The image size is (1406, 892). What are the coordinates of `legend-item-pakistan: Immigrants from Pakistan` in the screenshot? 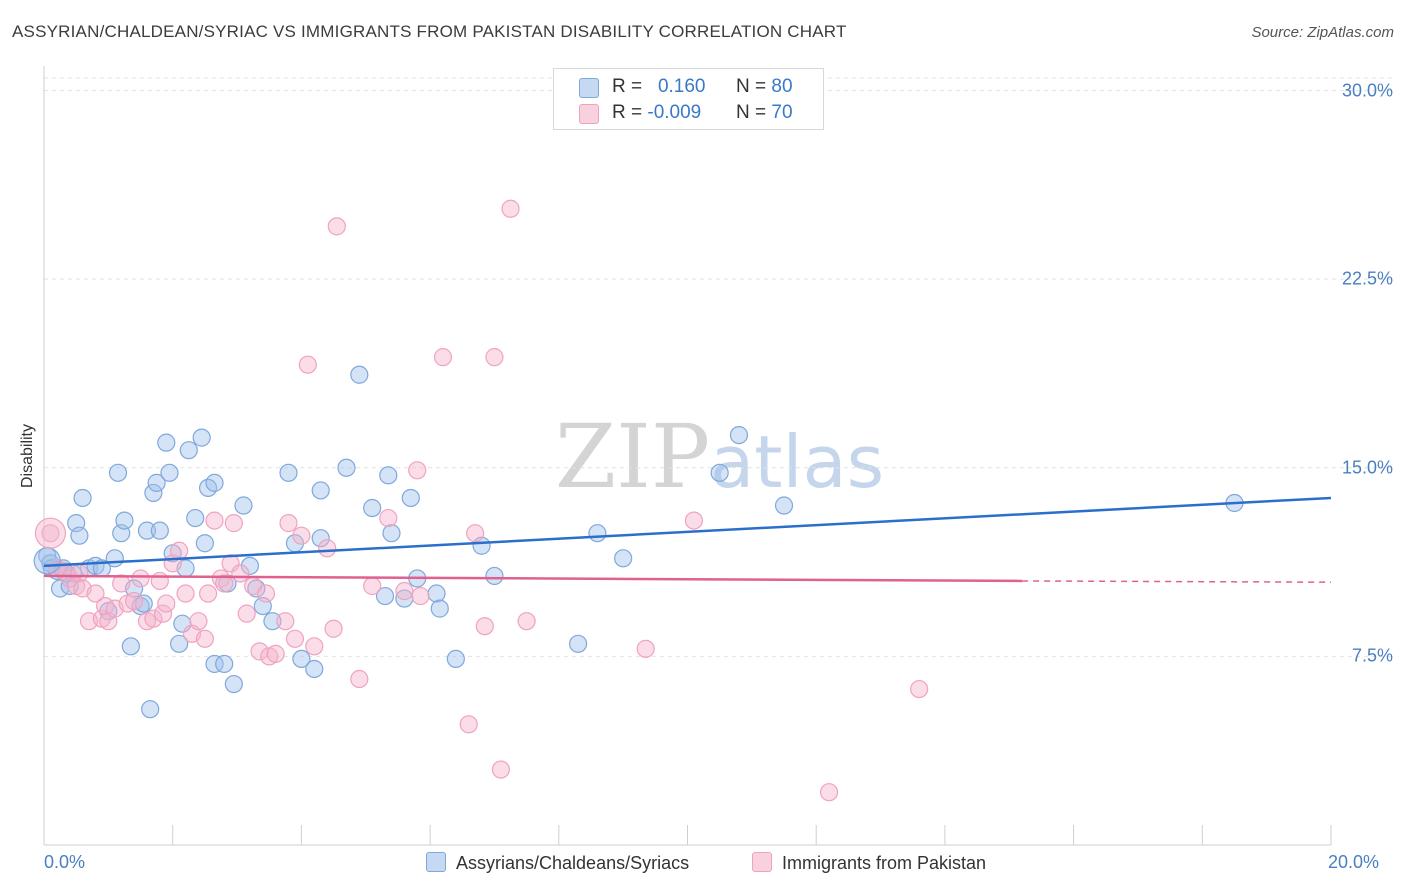 It's located at (869, 863).